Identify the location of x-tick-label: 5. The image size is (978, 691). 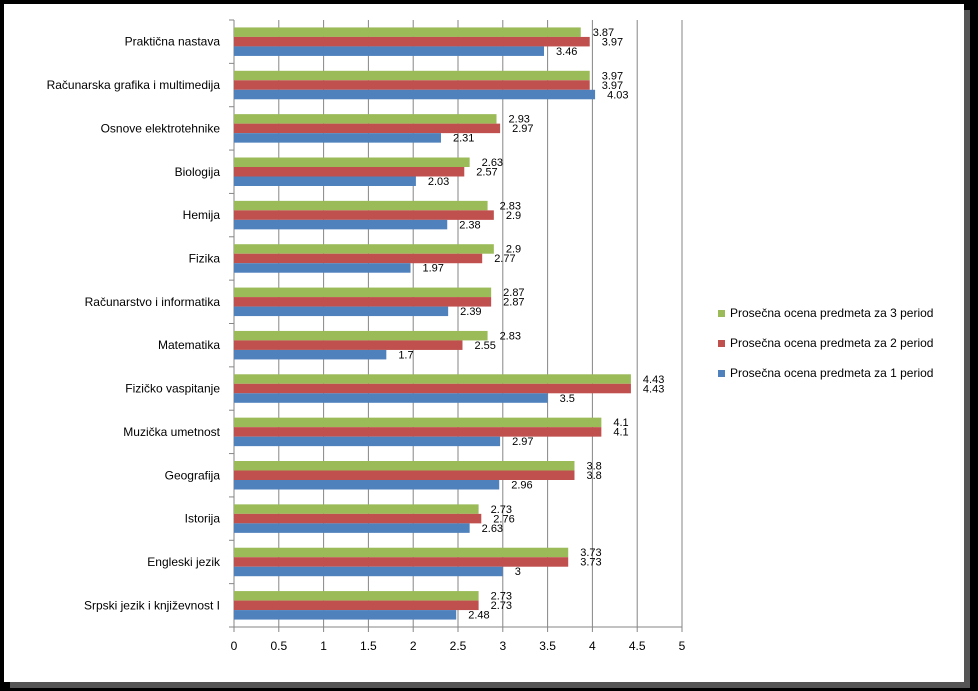
(682, 646).